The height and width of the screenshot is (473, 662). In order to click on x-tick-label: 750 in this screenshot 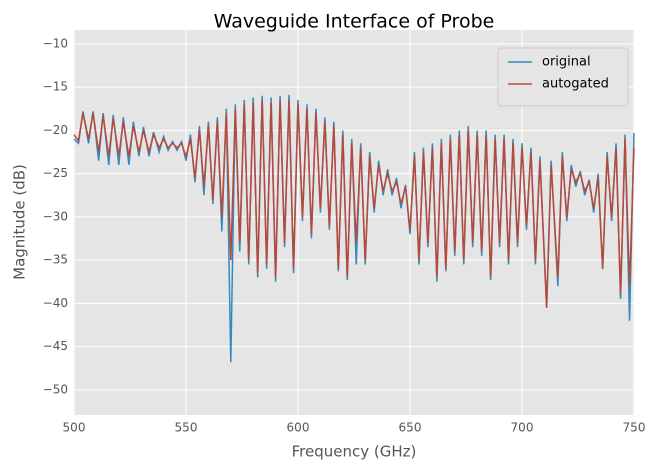, I will do `click(634, 428)`.